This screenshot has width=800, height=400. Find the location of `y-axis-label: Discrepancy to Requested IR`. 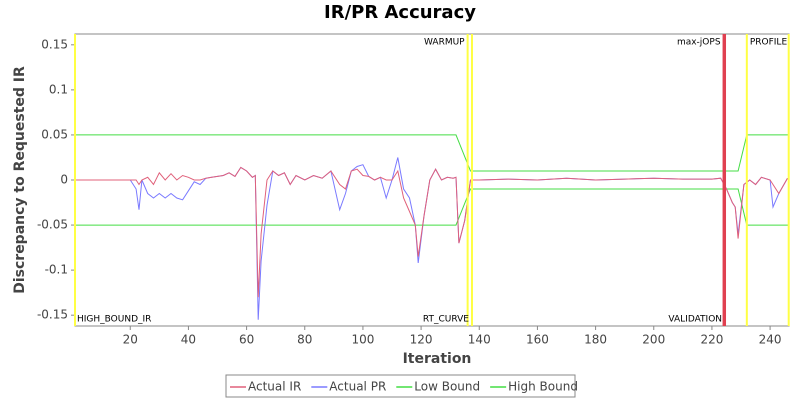

y-axis-label: Discrepancy to Requested IR is located at coordinates (20, 180).